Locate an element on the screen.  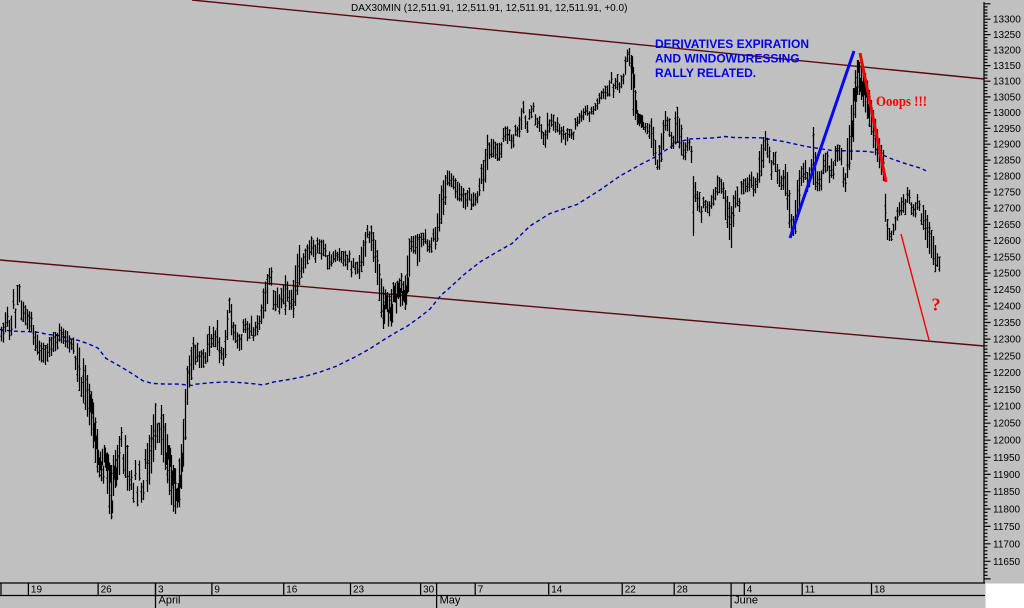
svg-text: 19 is located at coordinates (37, 590).